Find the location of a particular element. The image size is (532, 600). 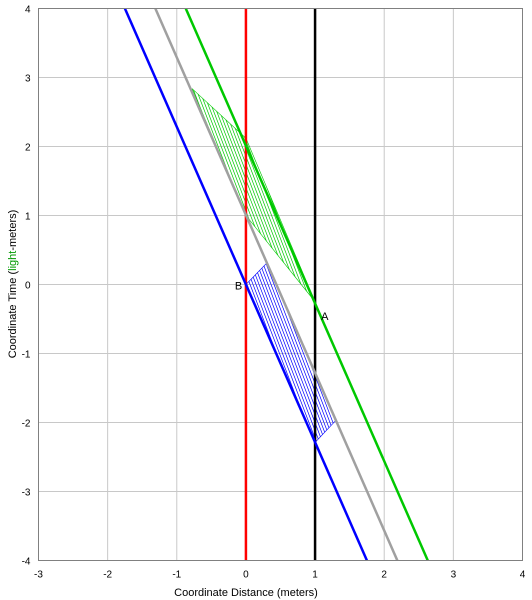

x-tick-label: 0 is located at coordinates (246, 575).